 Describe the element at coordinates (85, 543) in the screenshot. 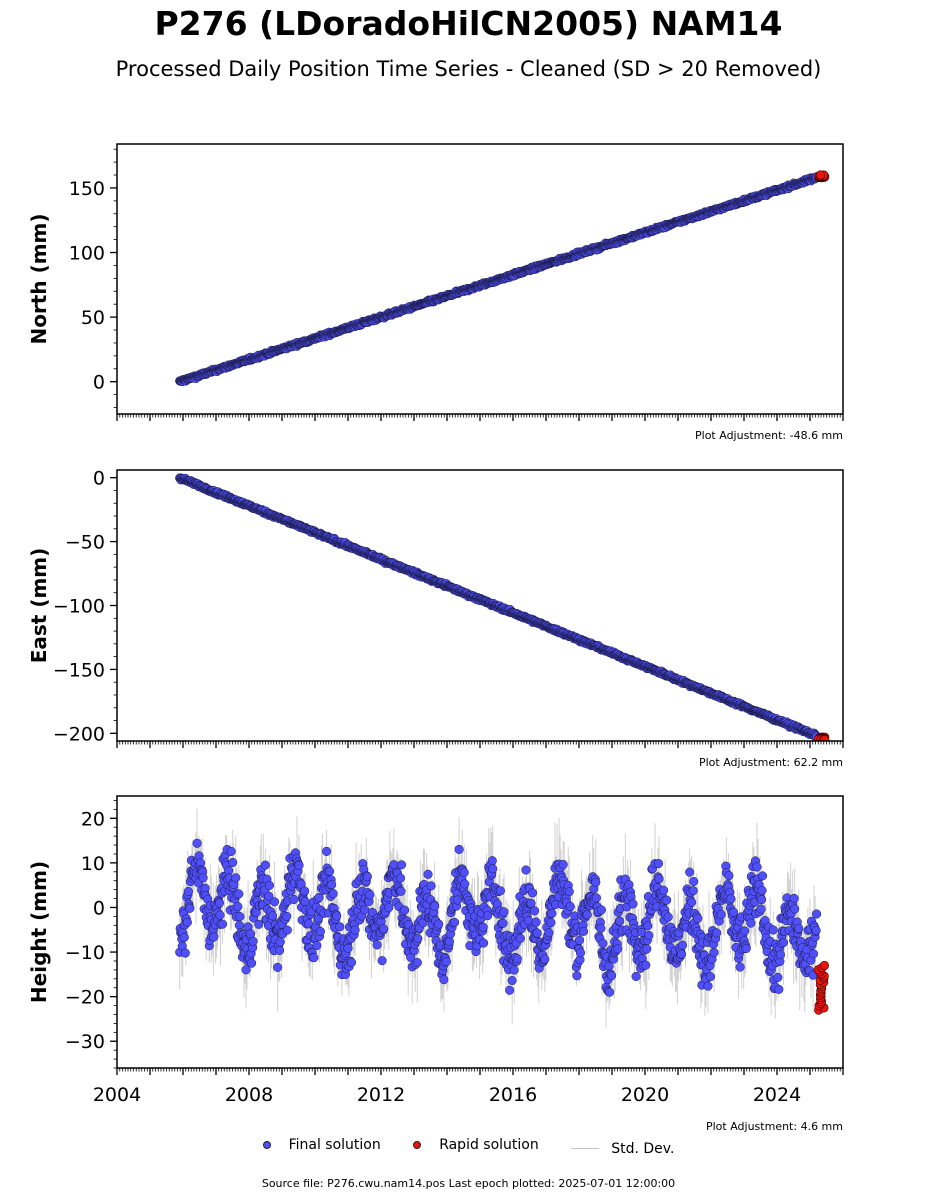

I see `y-tick-label: −50` at that location.